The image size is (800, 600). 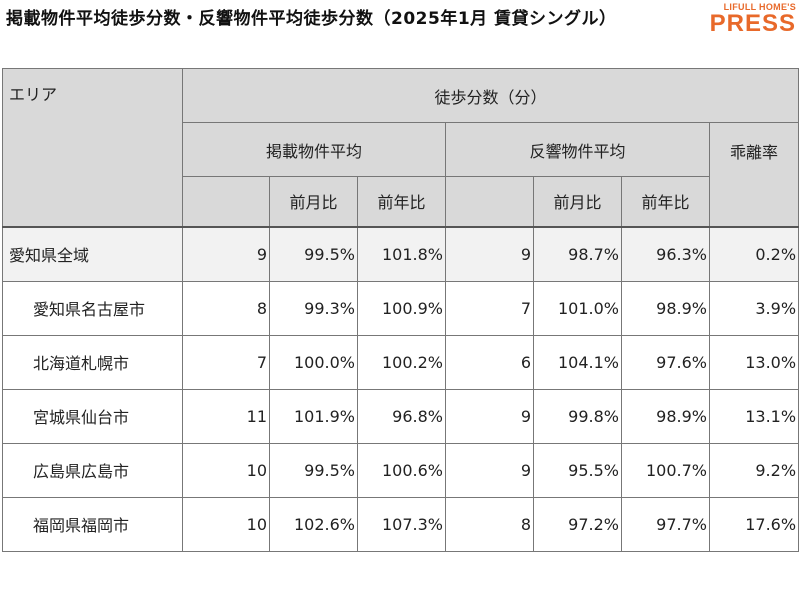 I want to click on row-listed-yoy: 107.3%, so click(x=401, y=524).